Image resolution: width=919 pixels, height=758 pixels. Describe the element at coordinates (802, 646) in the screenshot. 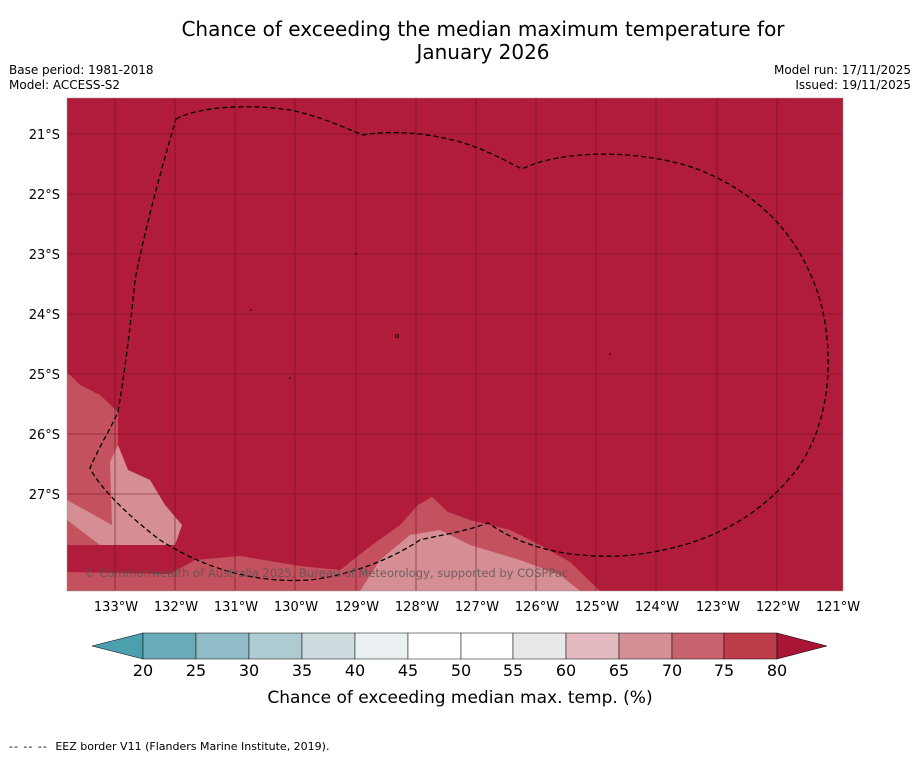

I see `colorbar-over-arrow` at that location.